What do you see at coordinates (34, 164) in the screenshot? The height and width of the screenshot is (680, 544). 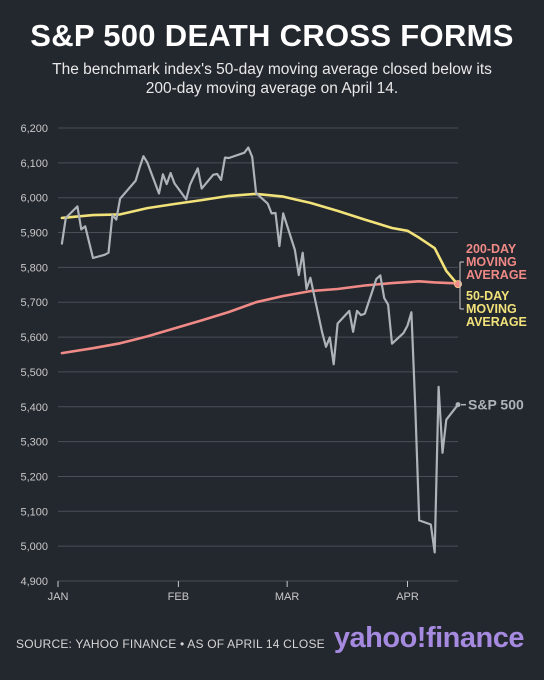 I see `y-tick-label: 6,100` at bounding box center [34, 164].